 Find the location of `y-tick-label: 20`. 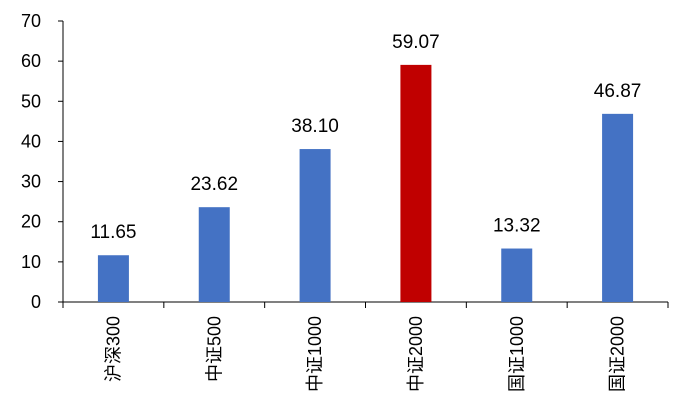

y-tick-label: 20 is located at coordinates (31, 222).